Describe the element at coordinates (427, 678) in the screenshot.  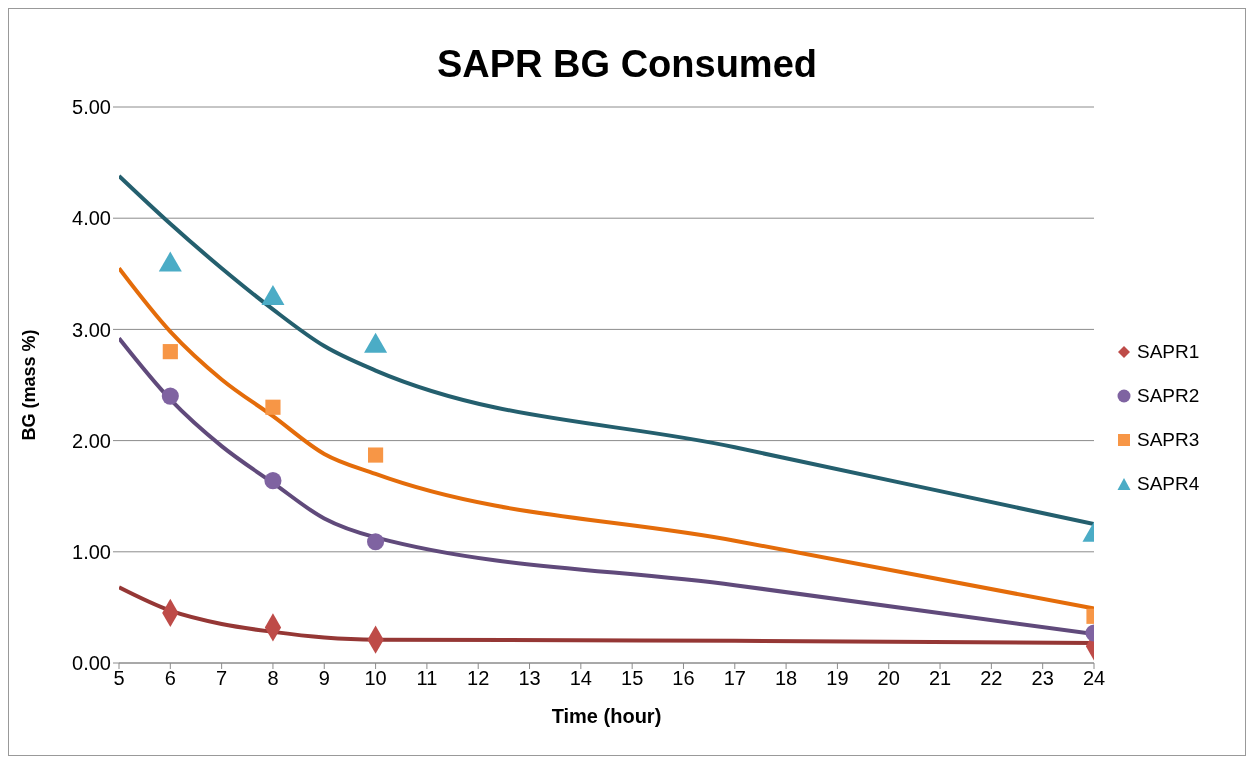
I see `x-tick-label: 11` at that location.